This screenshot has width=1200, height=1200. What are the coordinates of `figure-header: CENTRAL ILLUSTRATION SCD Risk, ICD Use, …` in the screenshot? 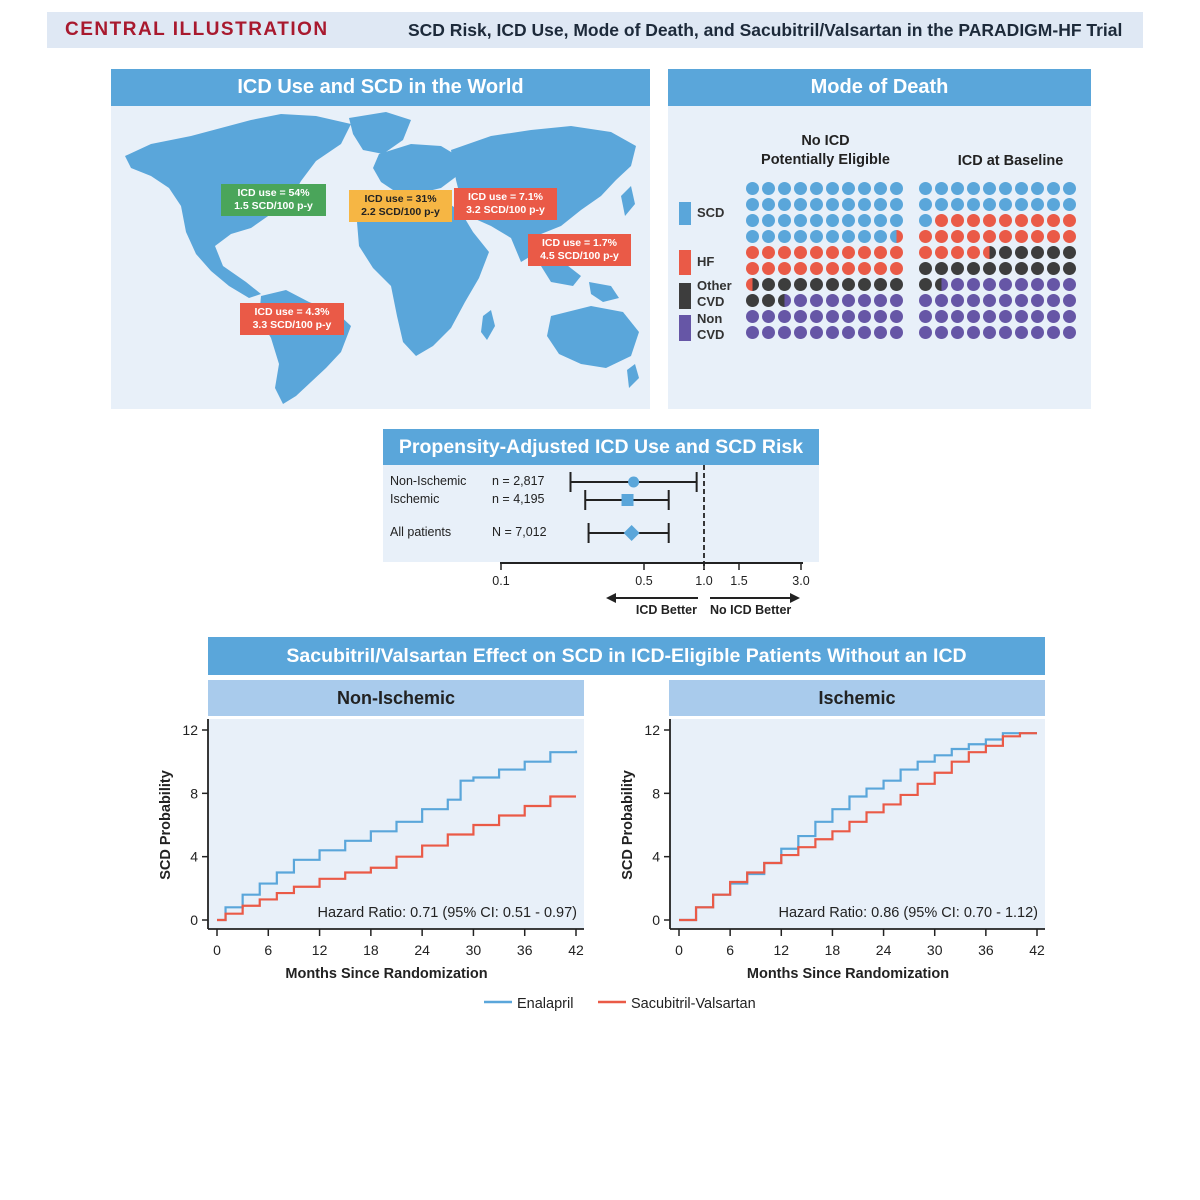 It's located at (595, 30).